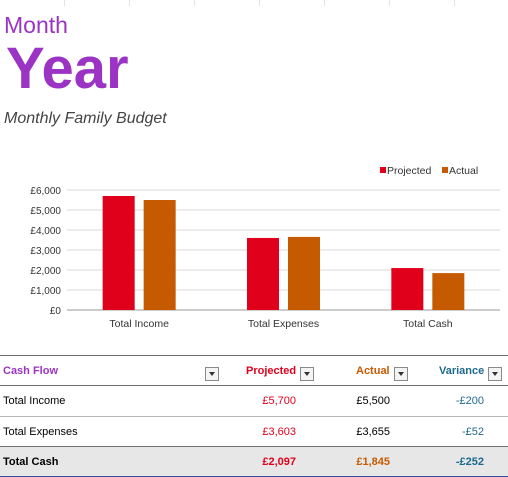 The width and height of the screenshot is (508, 477). Describe the element at coordinates (45, 231) in the screenshot. I see `y-tick-label: £4,000` at that location.